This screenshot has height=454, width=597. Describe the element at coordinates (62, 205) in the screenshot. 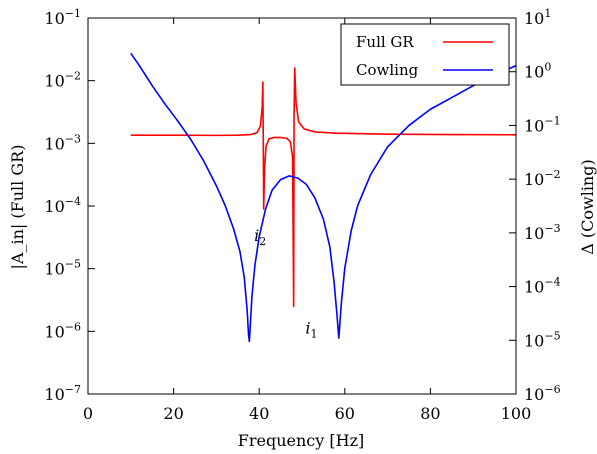

I see `y-tick-label-left: 10⁻⁴` at that location.